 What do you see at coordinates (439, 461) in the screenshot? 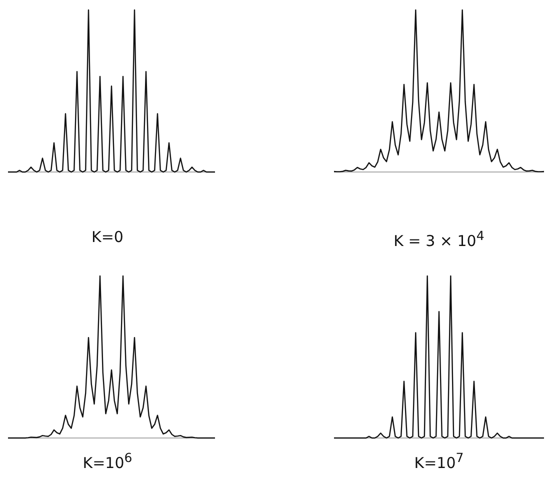
I see `text: K=10$^{7}$` at bounding box center [439, 461].